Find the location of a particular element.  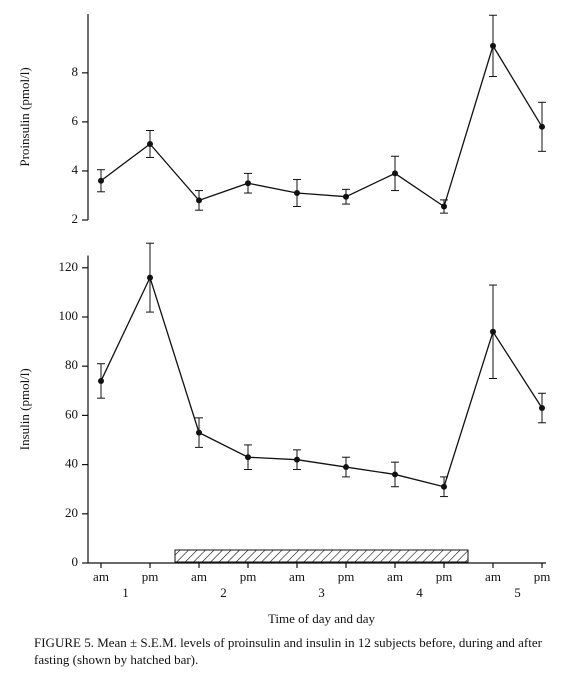

y-tick-label: 80 is located at coordinates (71, 364).